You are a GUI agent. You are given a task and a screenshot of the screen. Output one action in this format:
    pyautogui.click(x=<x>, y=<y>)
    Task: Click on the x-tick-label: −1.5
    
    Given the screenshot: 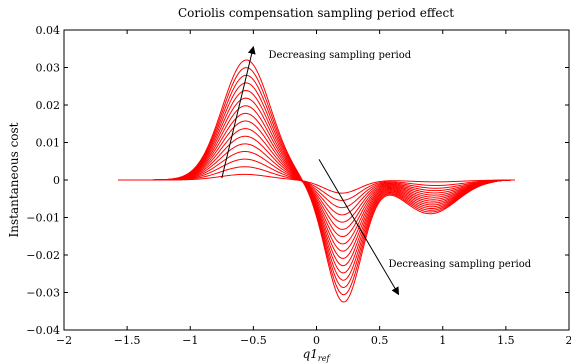 What is the action you would take?
    pyautogui.click(x=127, y=340)
    